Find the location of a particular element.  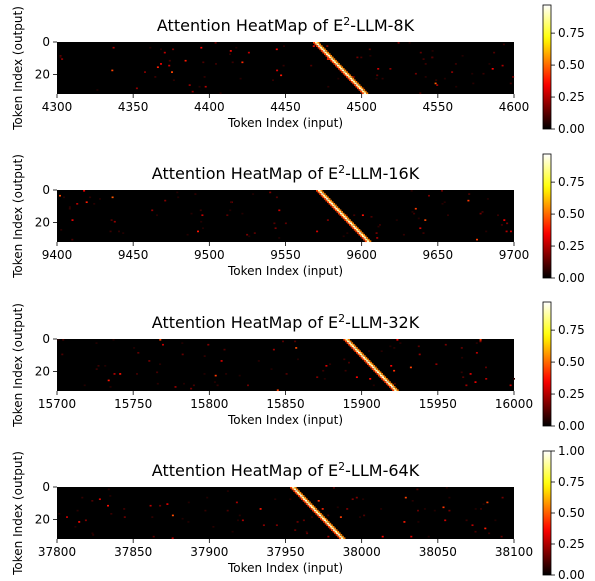

x-tick-label: 4550 is located at coordinates (438, 107).